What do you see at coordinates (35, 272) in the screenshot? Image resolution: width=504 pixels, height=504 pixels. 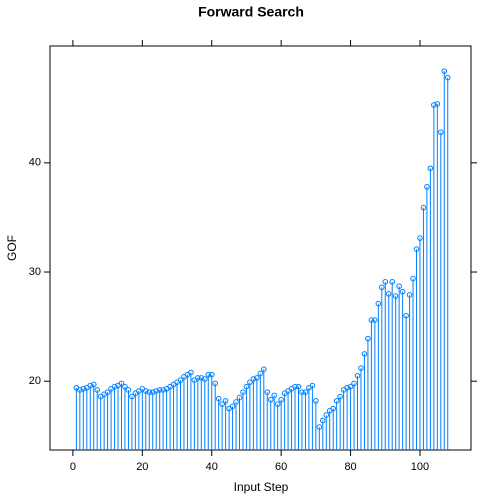 I see `y-tick-label: 30` at bounding box center [35, 272].